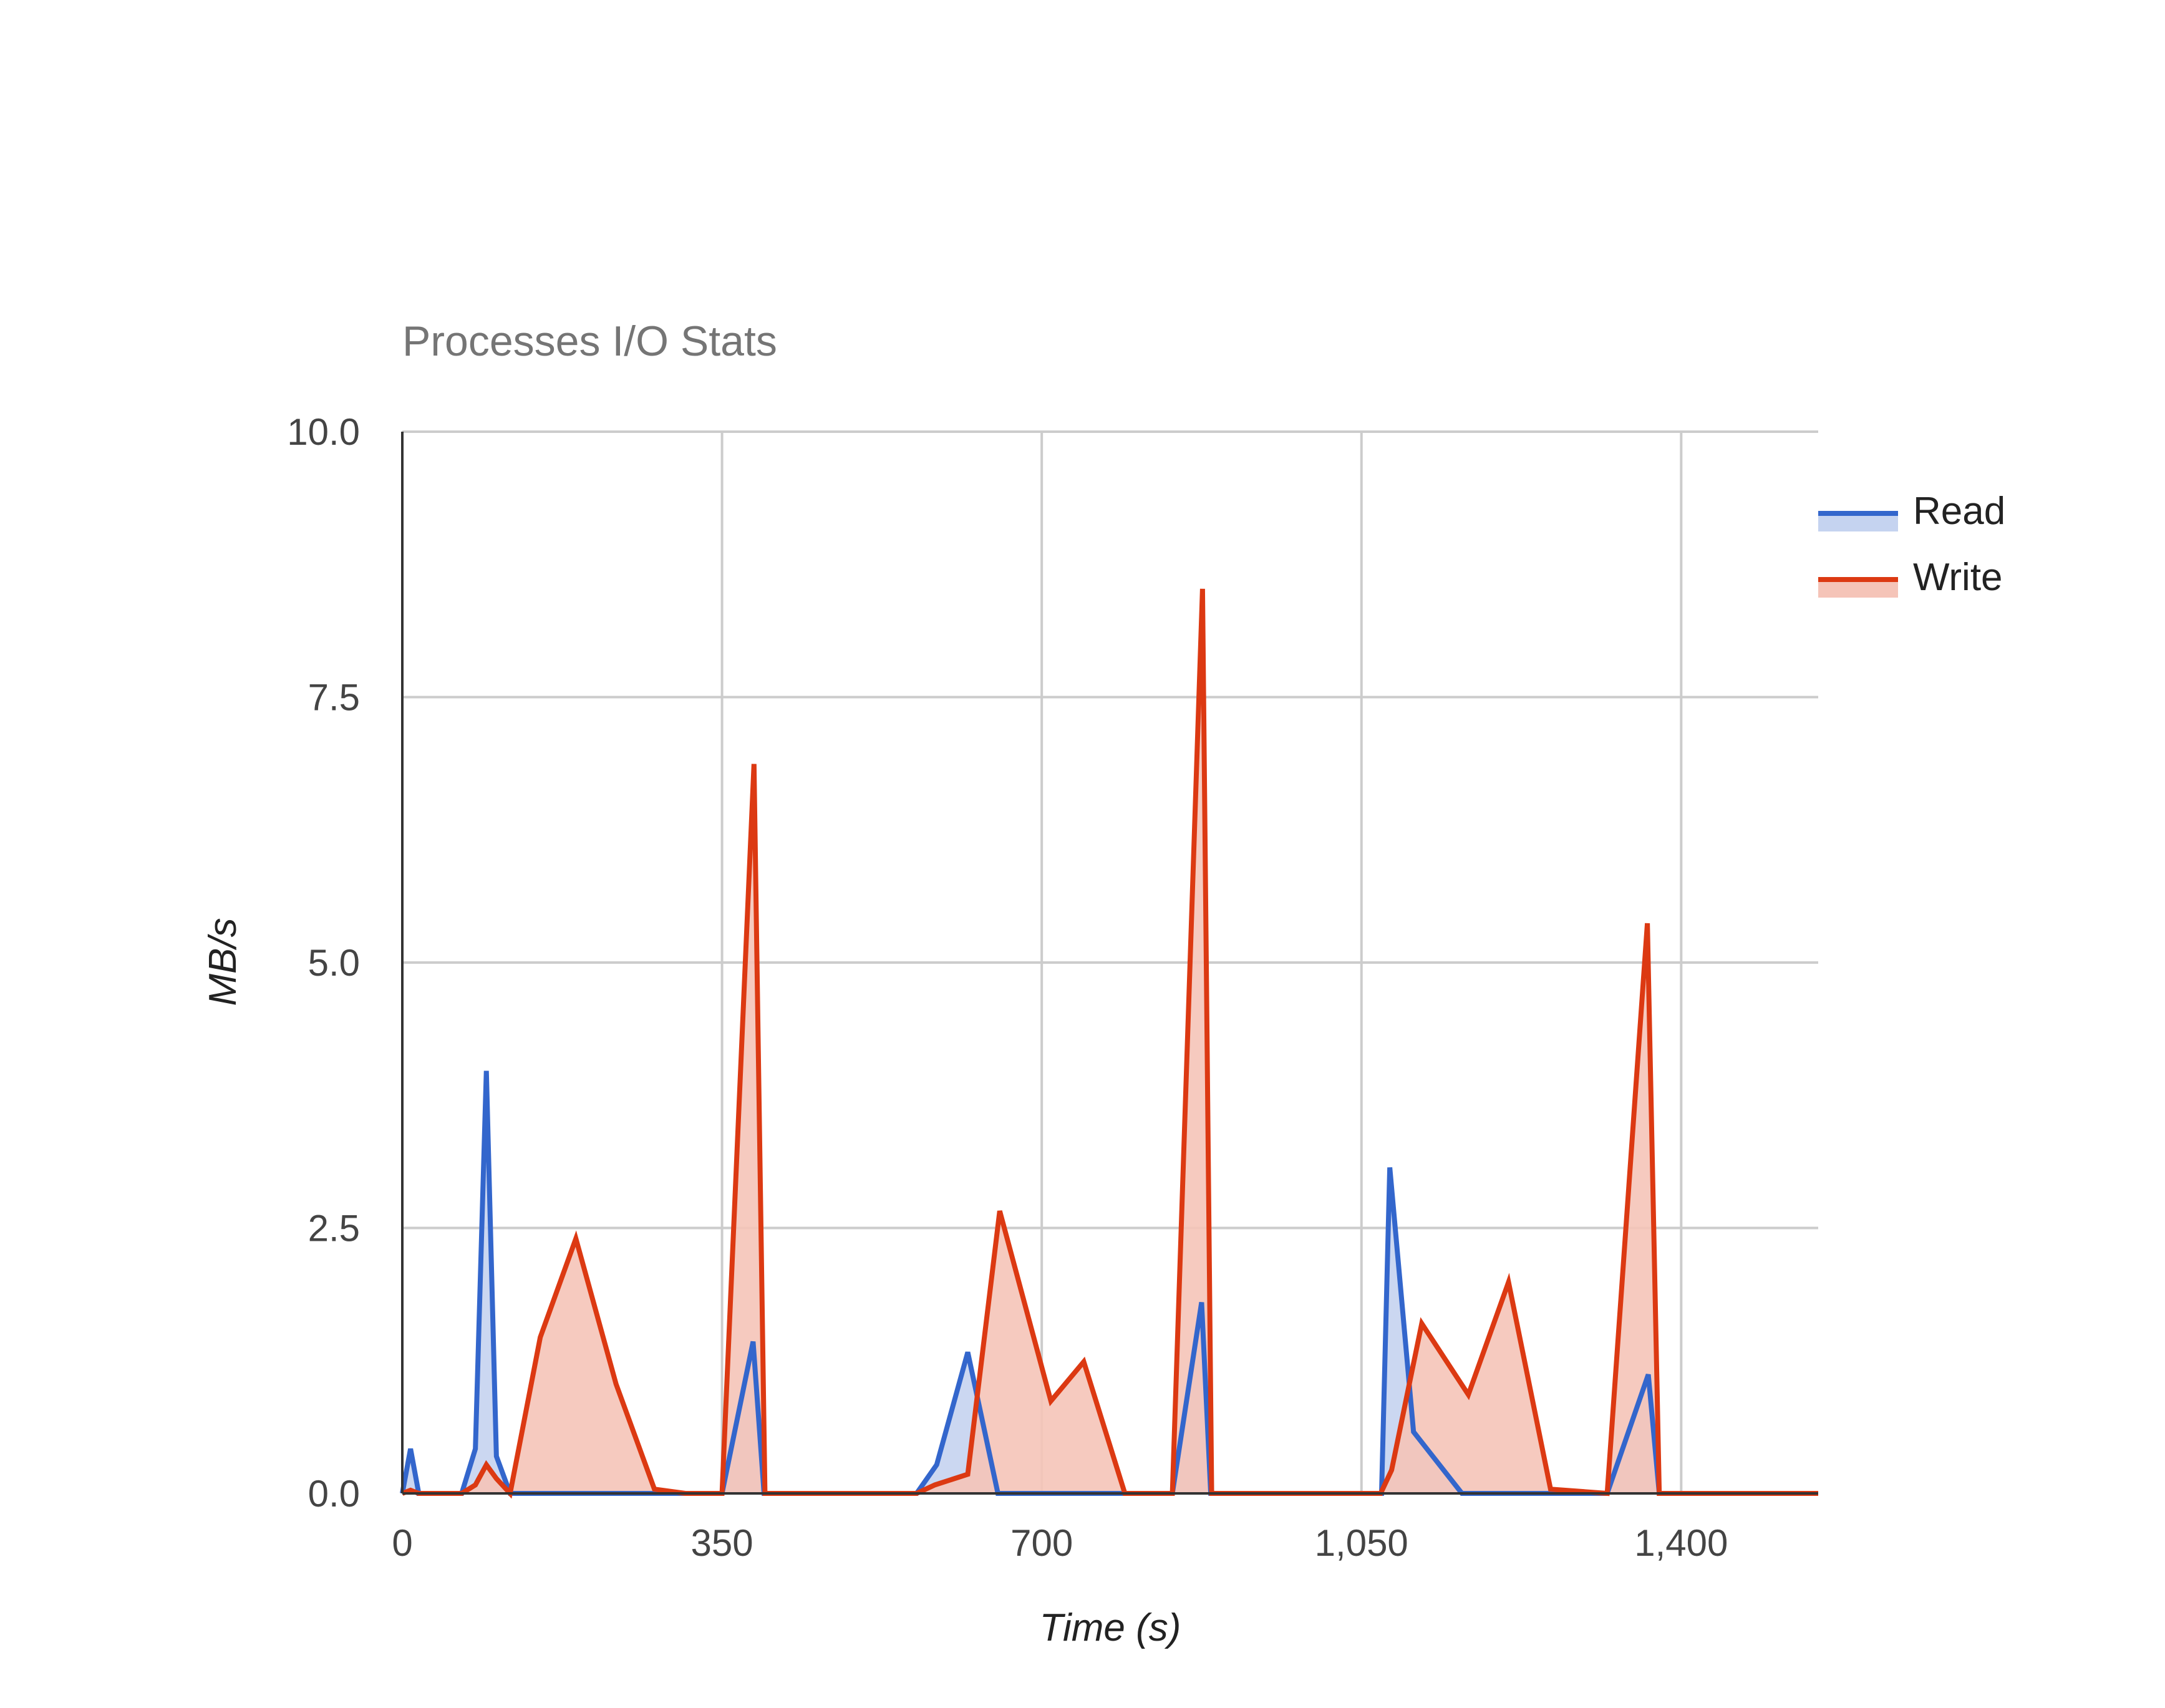  What do you see at coordinates (334, 1228) in the screenshot?
I see `y-tick-label: 2.5` at bounding box center [334, 1228].